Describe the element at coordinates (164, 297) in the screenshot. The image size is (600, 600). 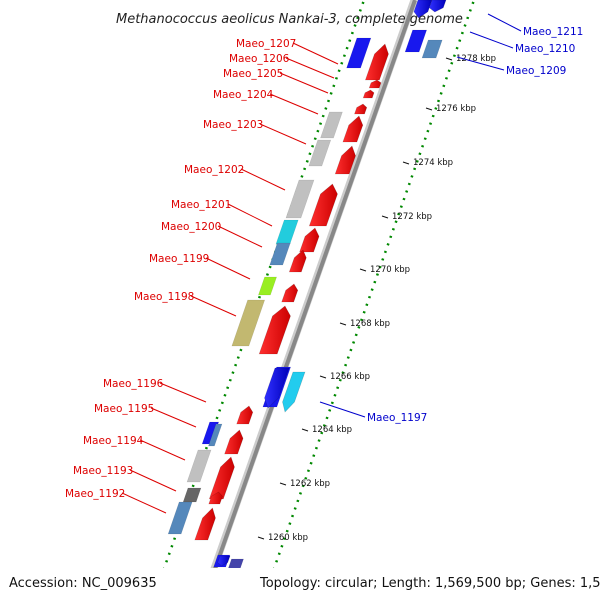
I see `gene-label: Maeo_1198` at that location.